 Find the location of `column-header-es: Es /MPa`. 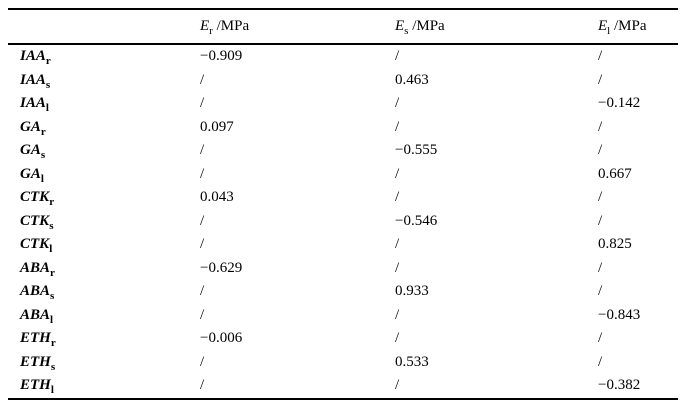

column-header-es: Es /MPa is located at coordinates (496, 27).